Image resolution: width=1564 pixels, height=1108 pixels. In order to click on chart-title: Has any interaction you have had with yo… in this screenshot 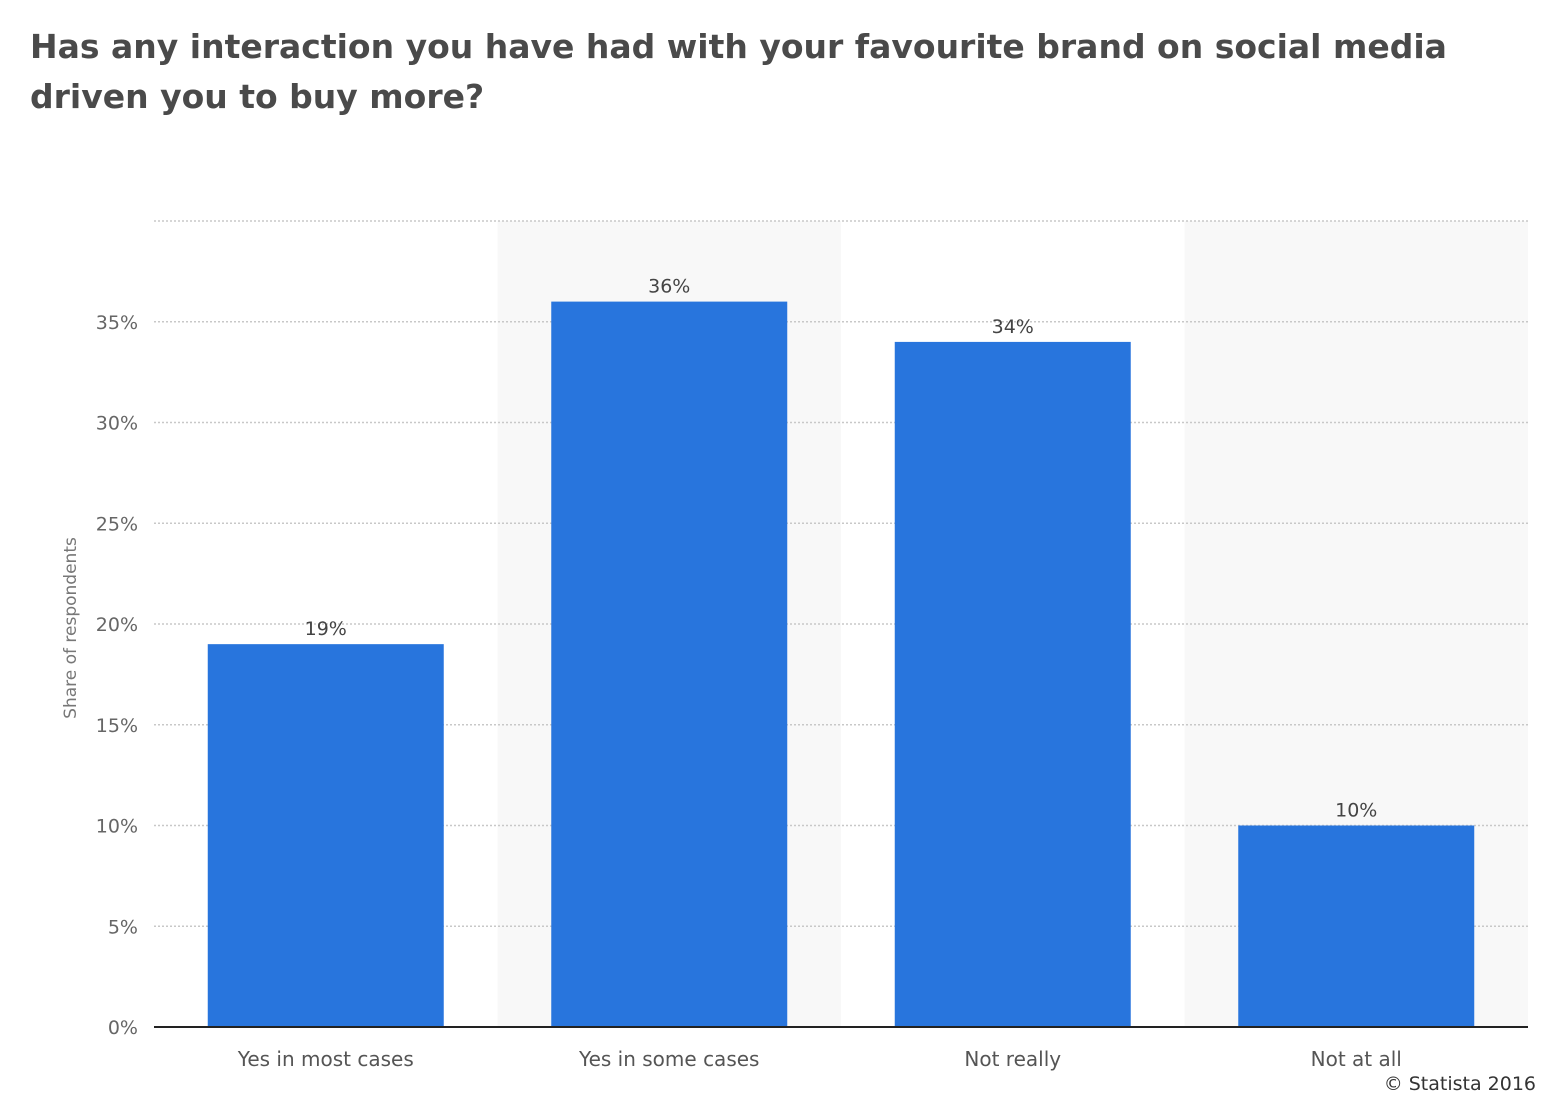, I will do `click(738, 71)`.